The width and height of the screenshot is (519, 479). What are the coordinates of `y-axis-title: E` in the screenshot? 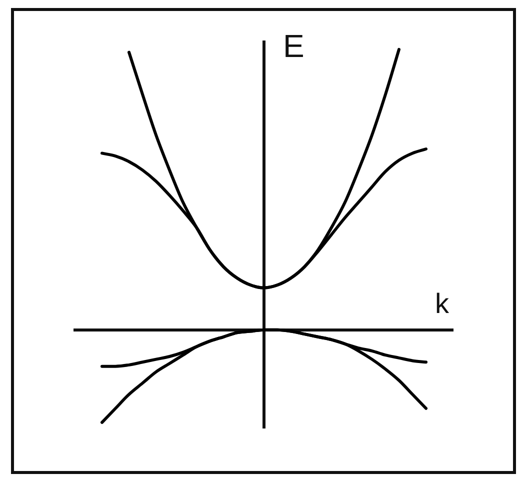 It's located at (293, 46).